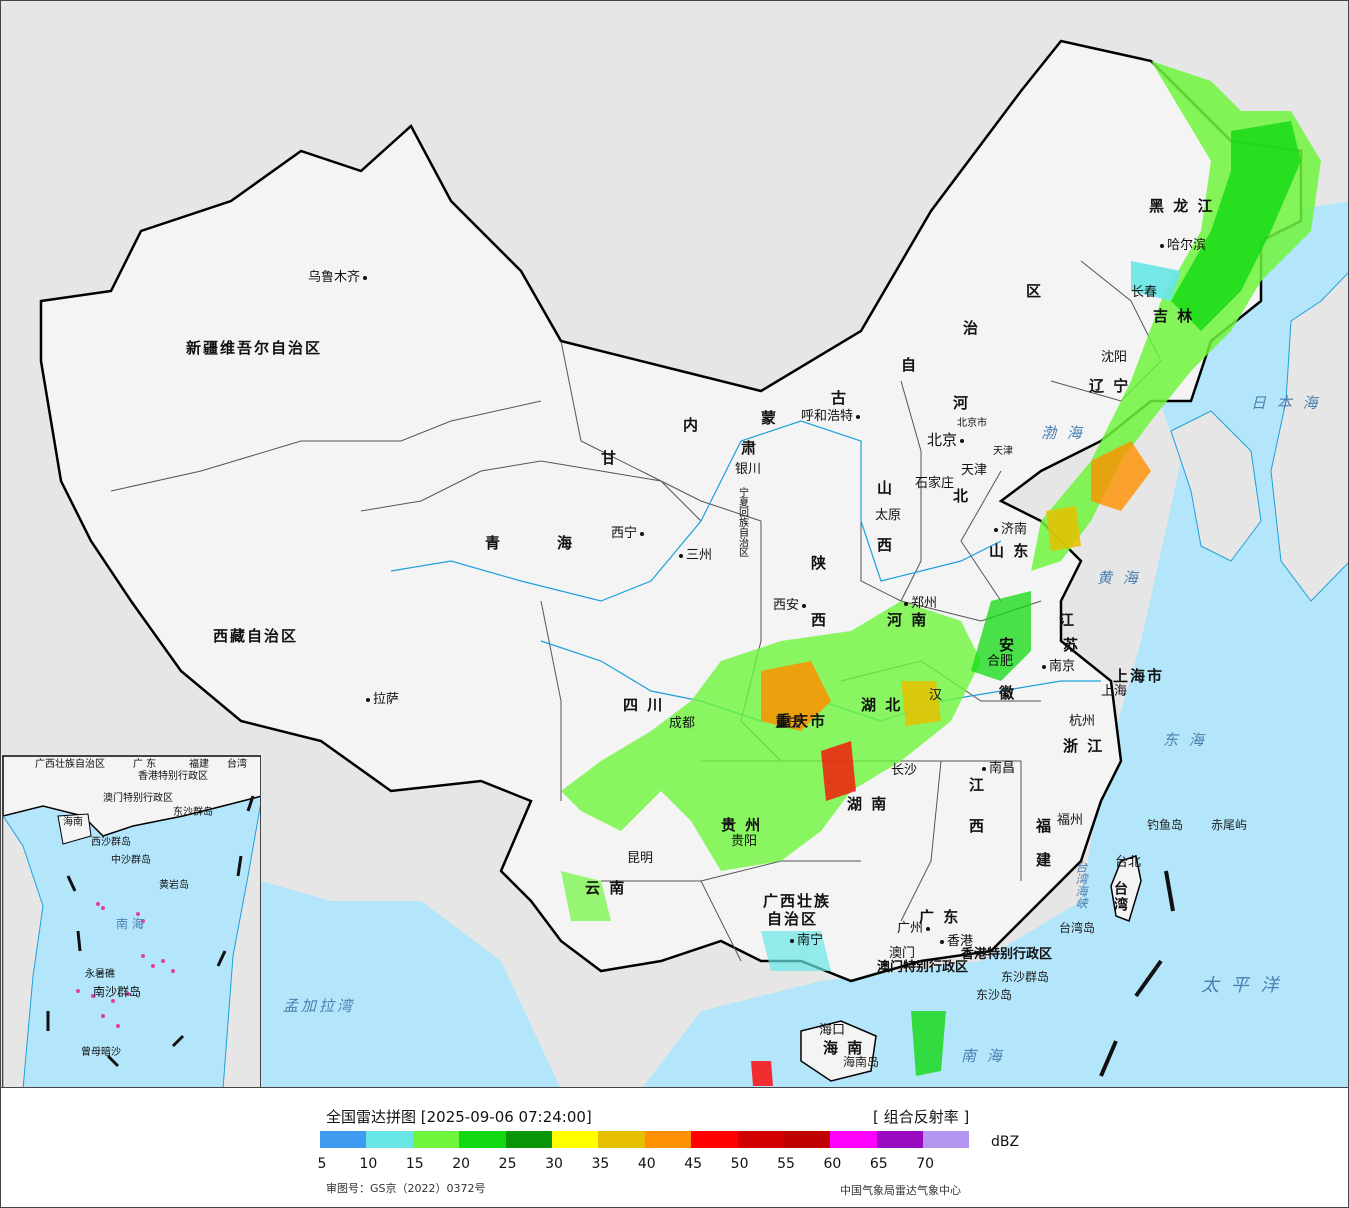 This screenshot has width=1349, height=1208. What do you see at coordinates (1181, 245) in the screenshot?
I see `city-label: 哈尔滨` at bounding box center [1181, 245].